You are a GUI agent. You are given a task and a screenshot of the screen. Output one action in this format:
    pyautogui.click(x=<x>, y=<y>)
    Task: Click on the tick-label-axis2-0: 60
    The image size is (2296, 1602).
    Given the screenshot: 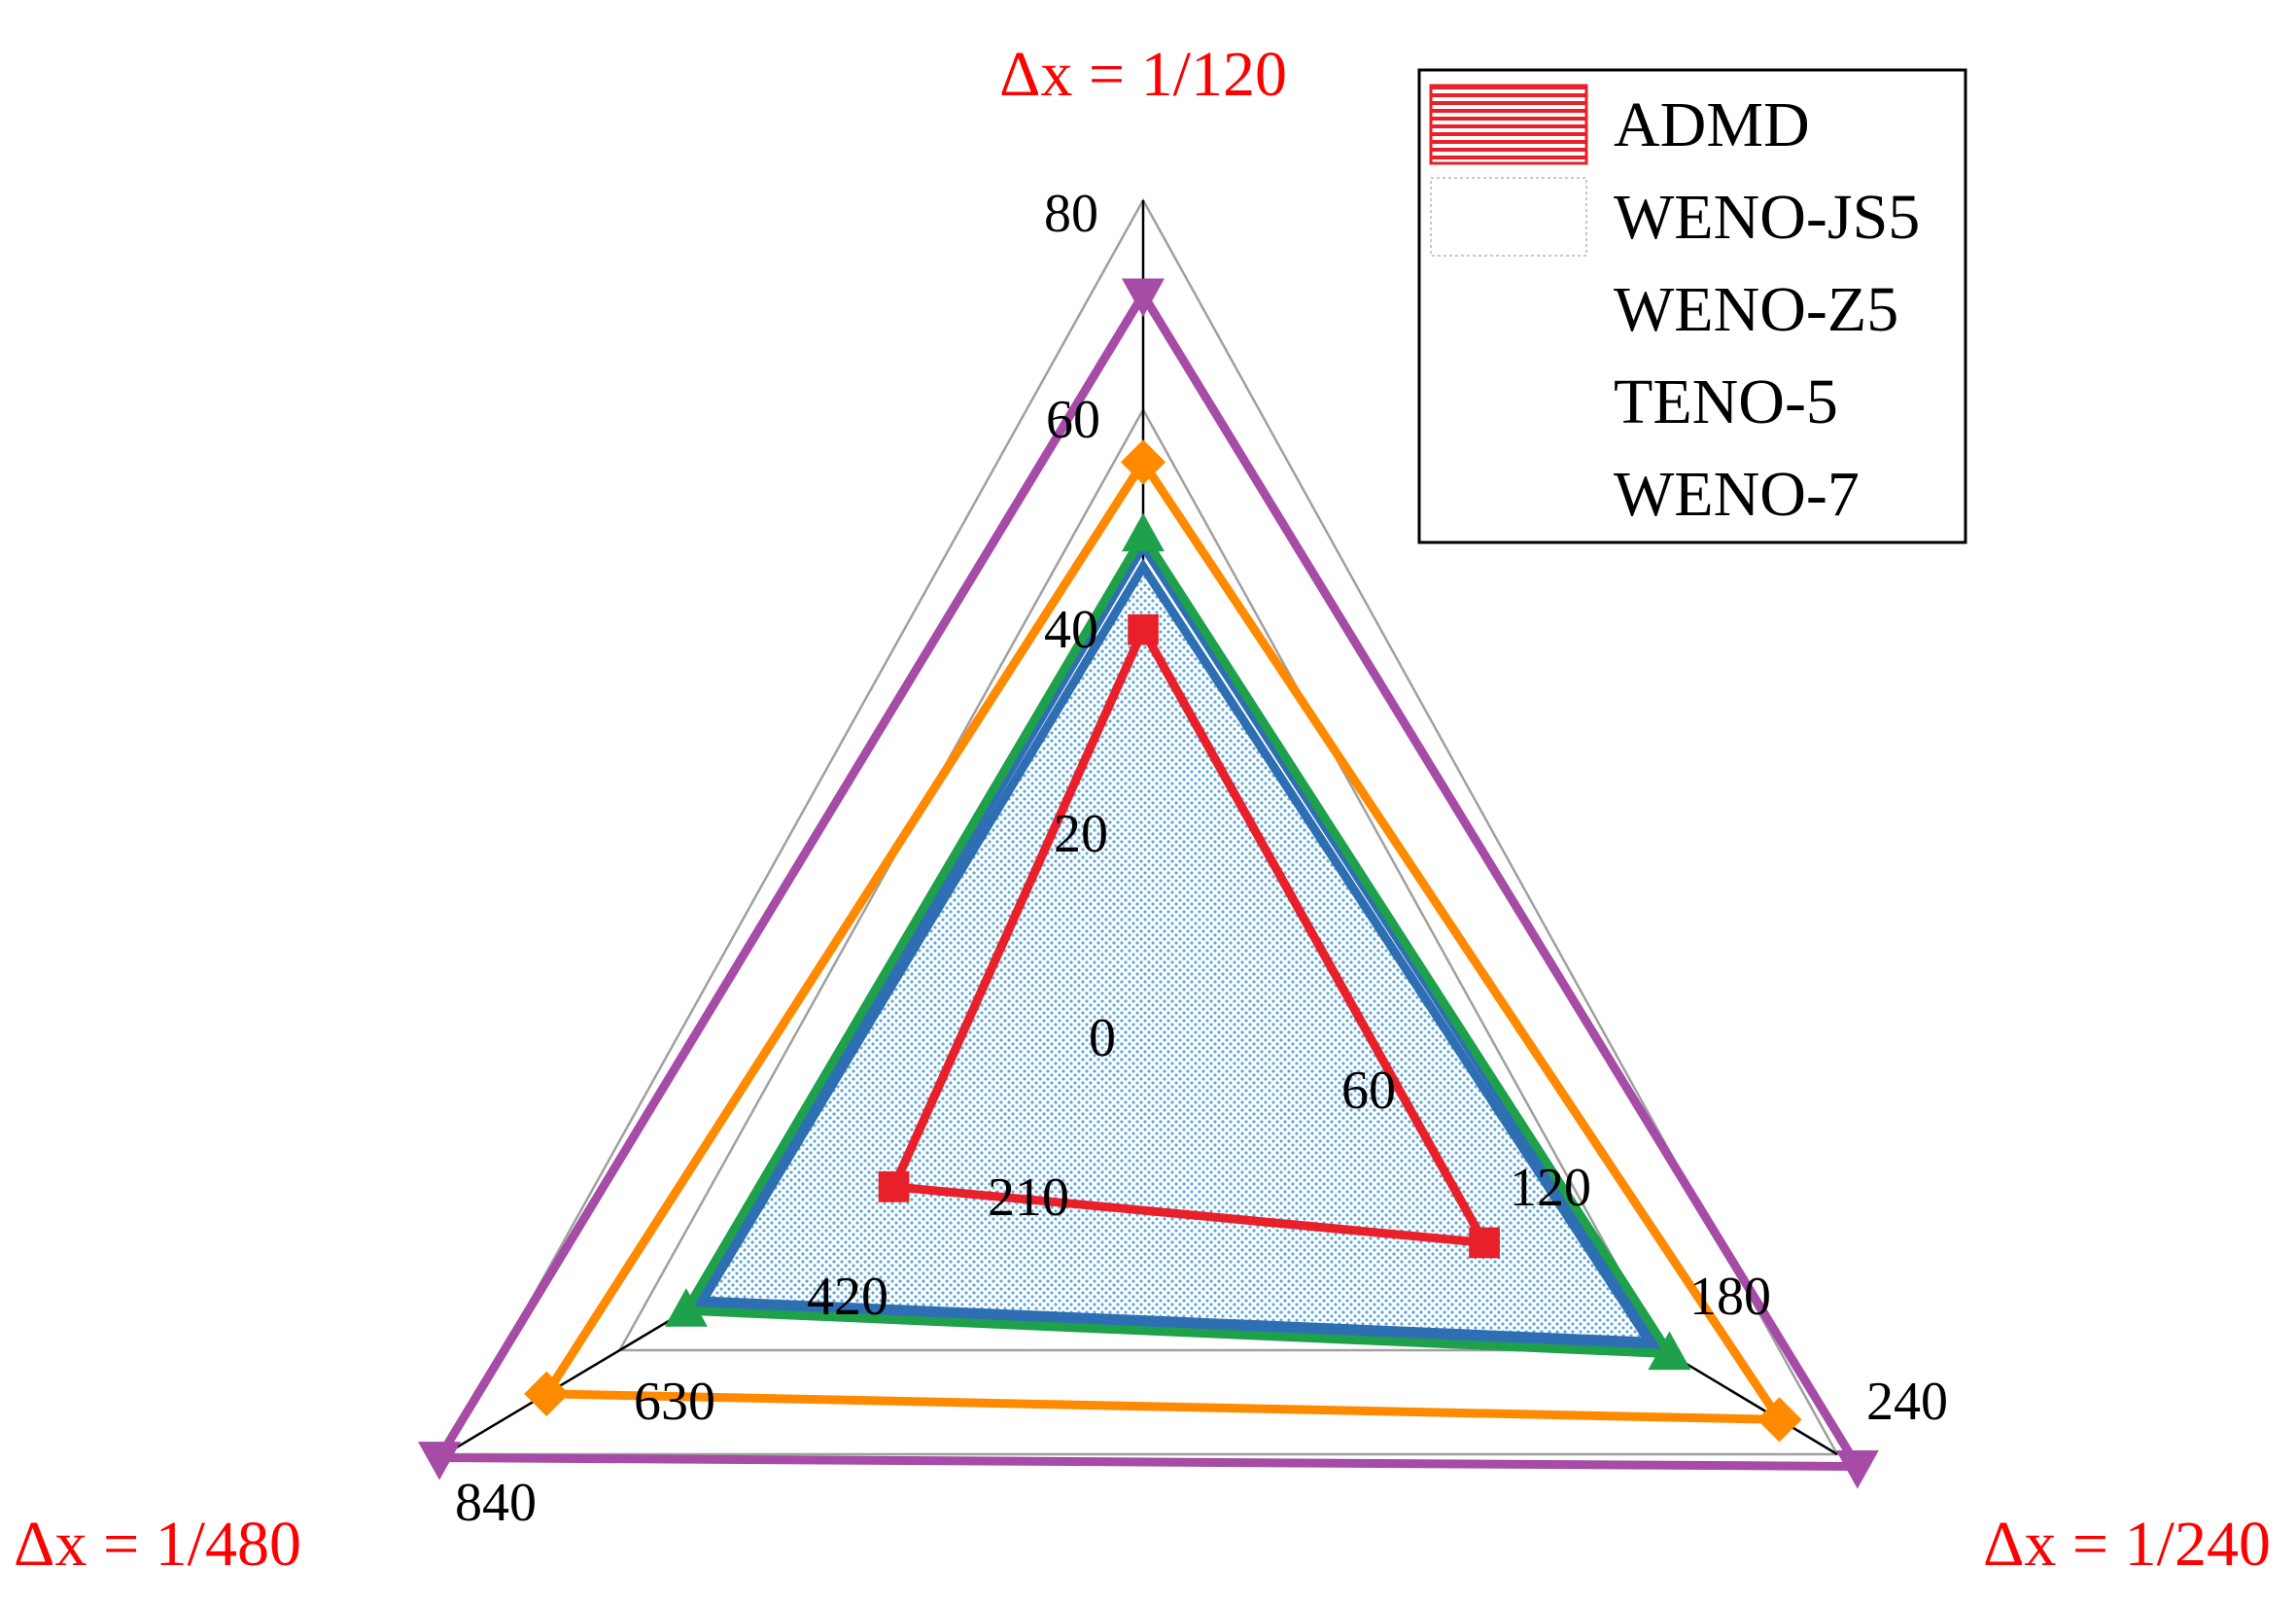 What is the action you would take?
    pyautogui.click(x=1368, y=1091)
    